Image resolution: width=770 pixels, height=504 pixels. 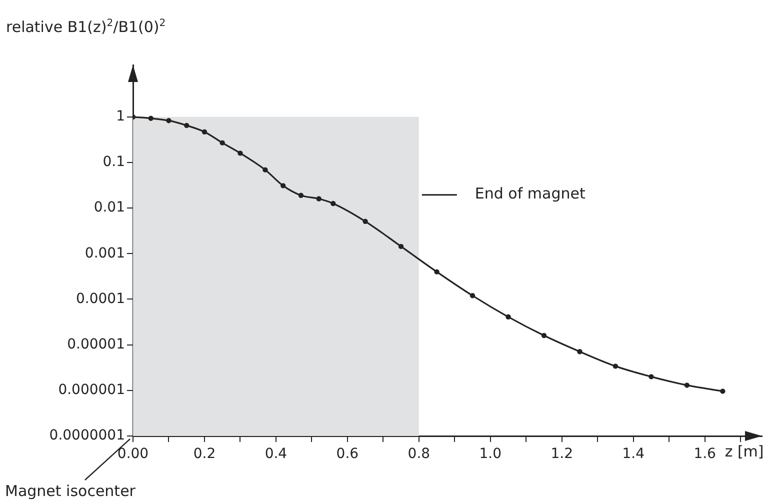 What do you see at coordinates (104, 253) in the screenshot?
I see `y-tick-label: 0.001` at bounding box center [104, 253].